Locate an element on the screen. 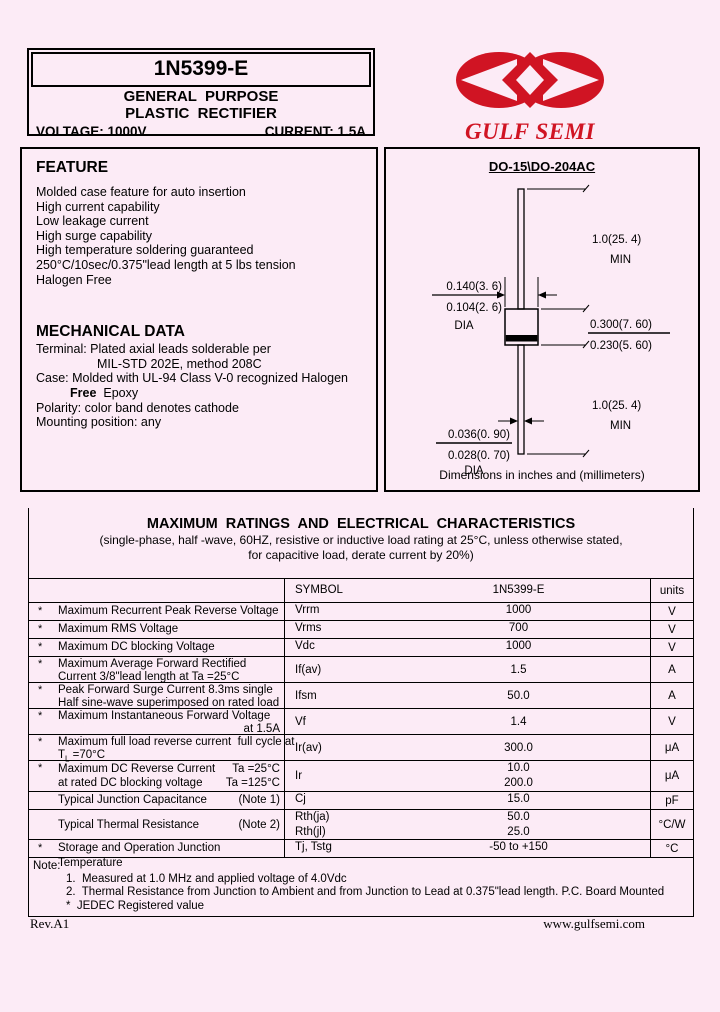 The height and width of the screenshot is (1012, 720). cathode-band is located at coordinates (521, 338).